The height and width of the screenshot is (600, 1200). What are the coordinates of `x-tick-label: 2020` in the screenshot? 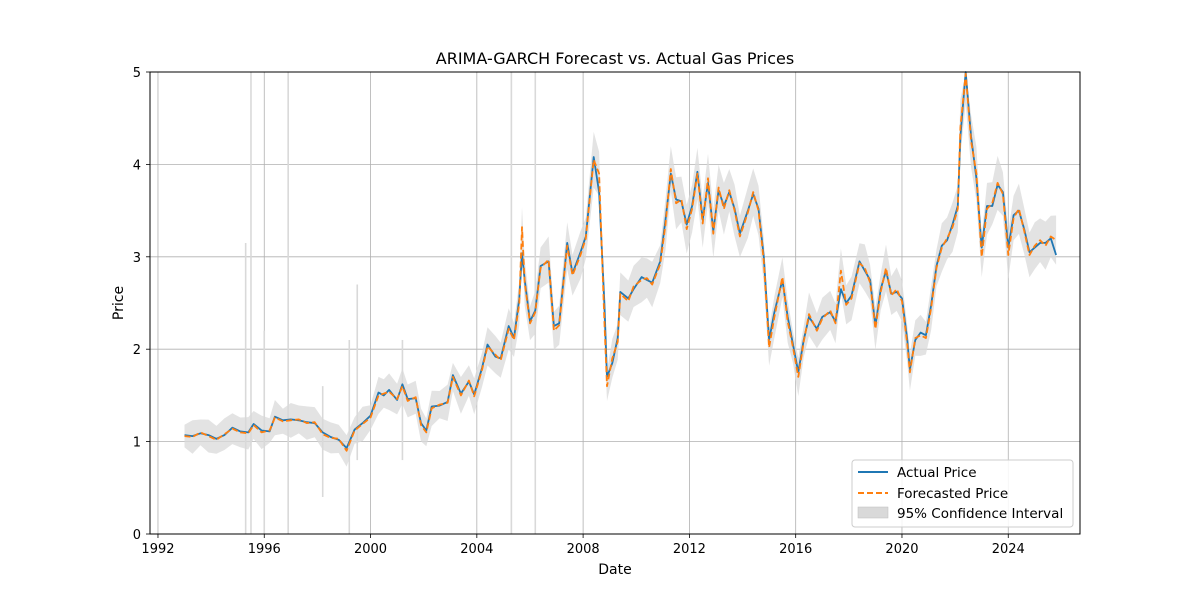 It's located at (901, 549).